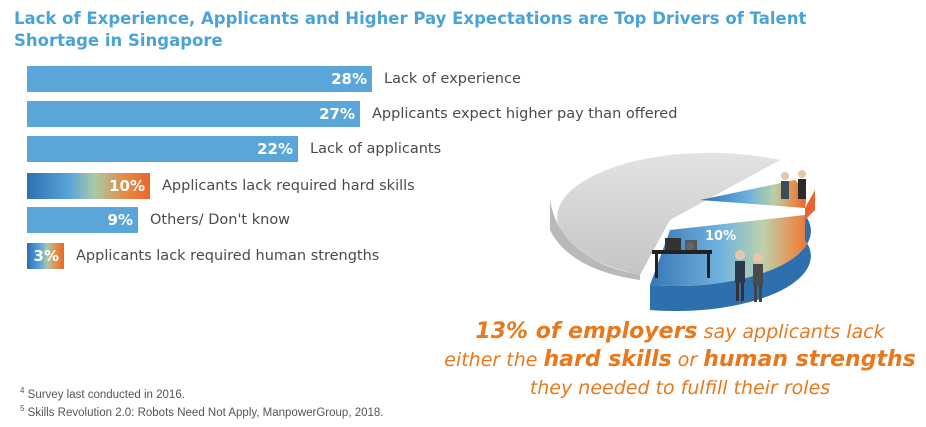 This screenshot has height=427, width=926. I want to click on callout-highlight-13: 13% of employers, so click(586, 331).